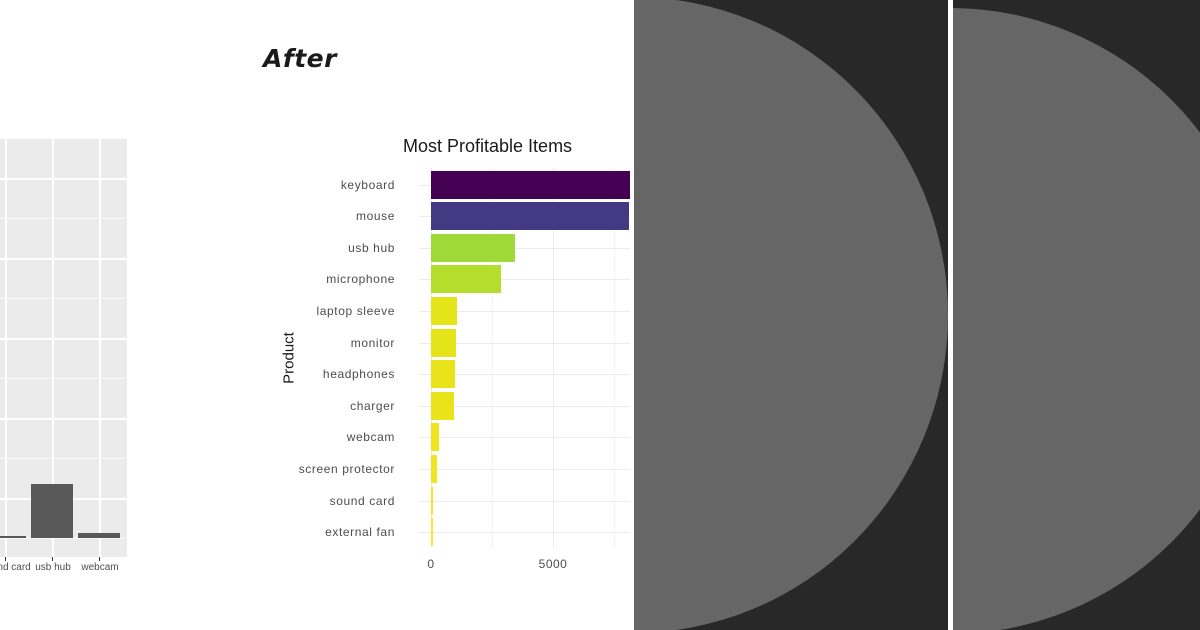  Describe the element at coordinates (100, 567) in the screenshot. I see `x-tick-label: webcam` at that location.